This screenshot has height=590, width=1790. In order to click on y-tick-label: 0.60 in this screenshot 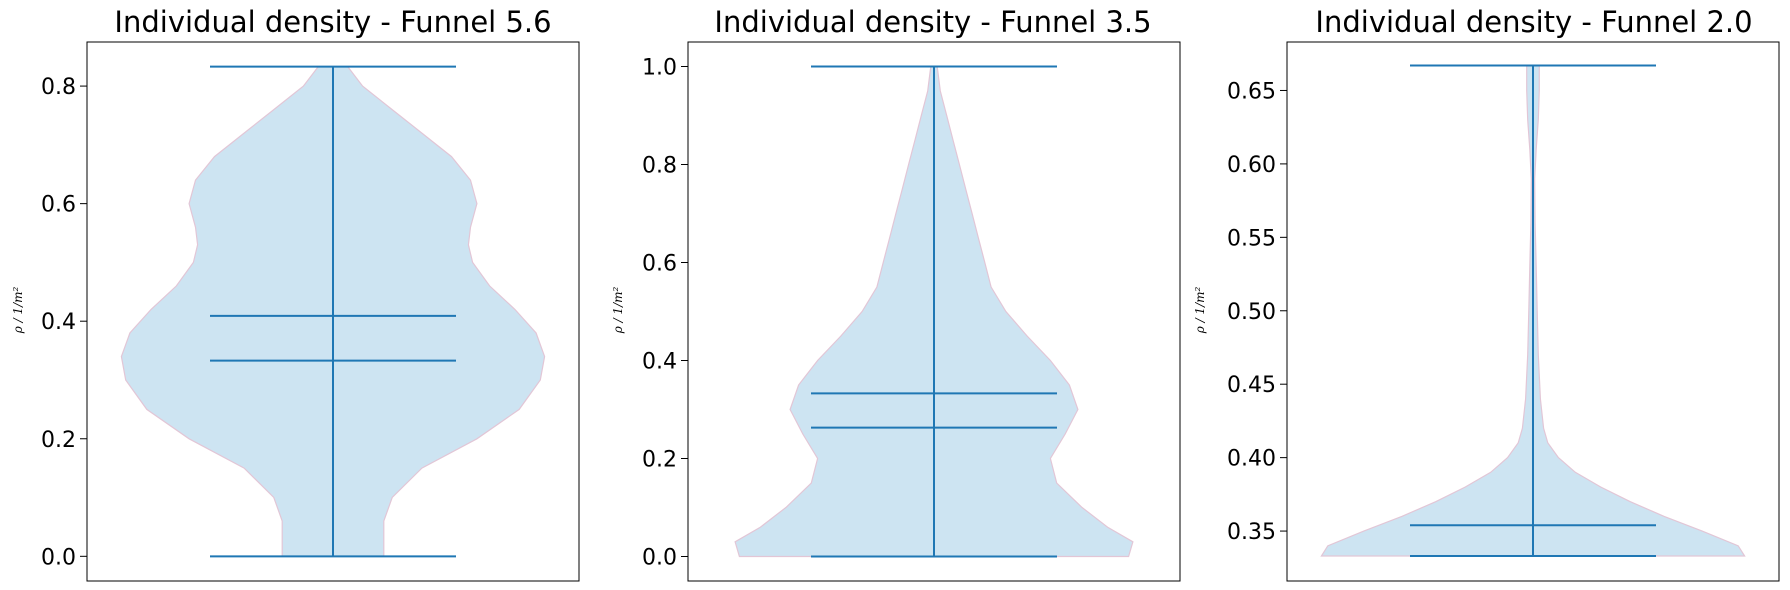, I will do `click(1251, 165)`.